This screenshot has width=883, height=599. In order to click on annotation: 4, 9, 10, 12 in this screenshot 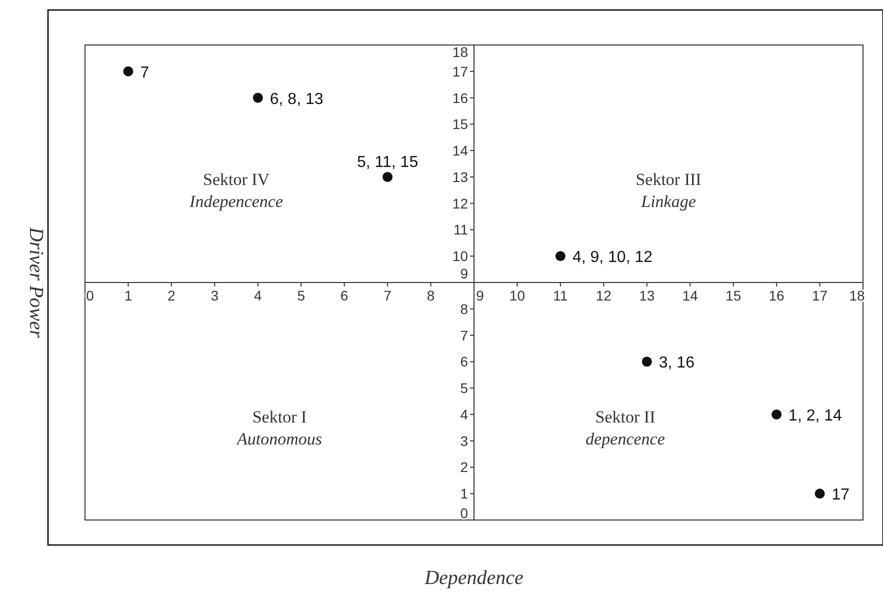, I will do `click(612, 257)`.